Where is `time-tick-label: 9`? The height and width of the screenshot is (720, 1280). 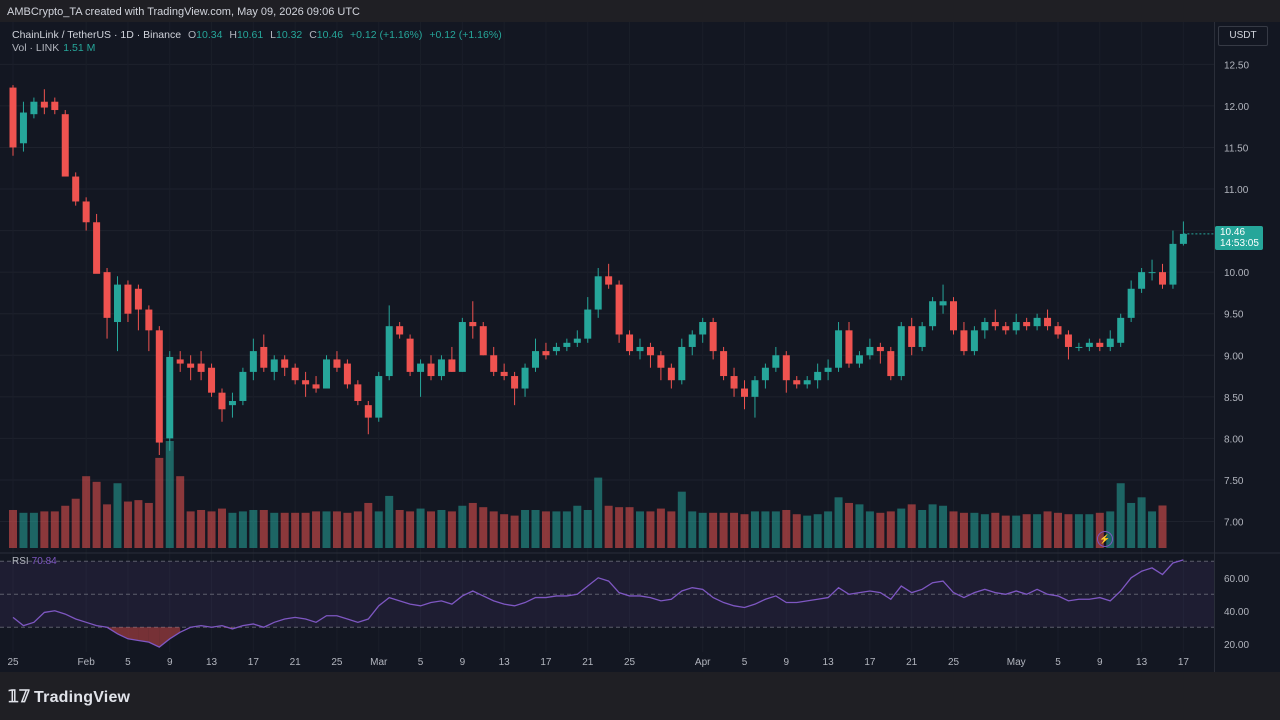
time-tick-label: 9 is located at coordinates (787, 662).